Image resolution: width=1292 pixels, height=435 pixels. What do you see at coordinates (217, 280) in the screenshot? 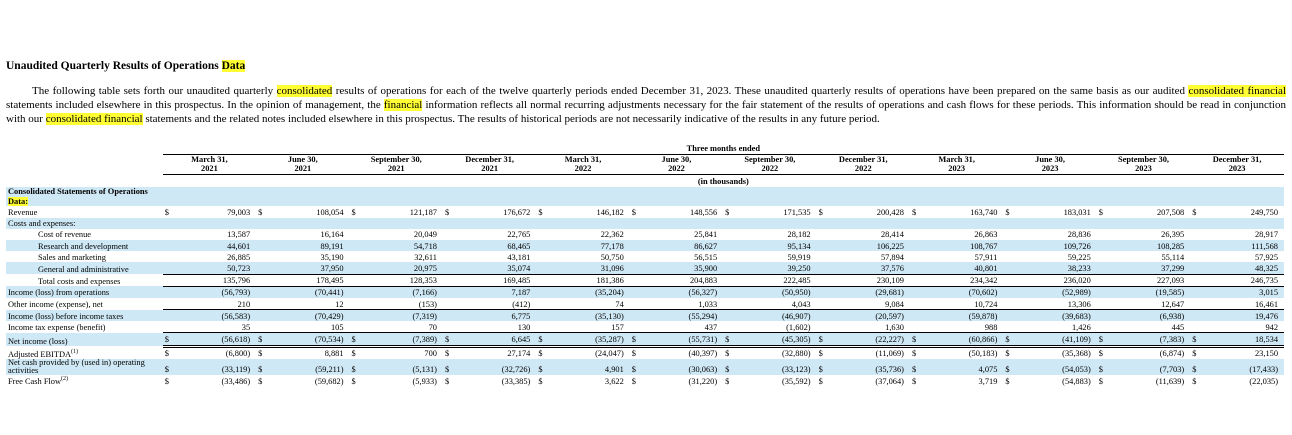
I see `cell-value: 135,796` at bounding box center [217, 280].